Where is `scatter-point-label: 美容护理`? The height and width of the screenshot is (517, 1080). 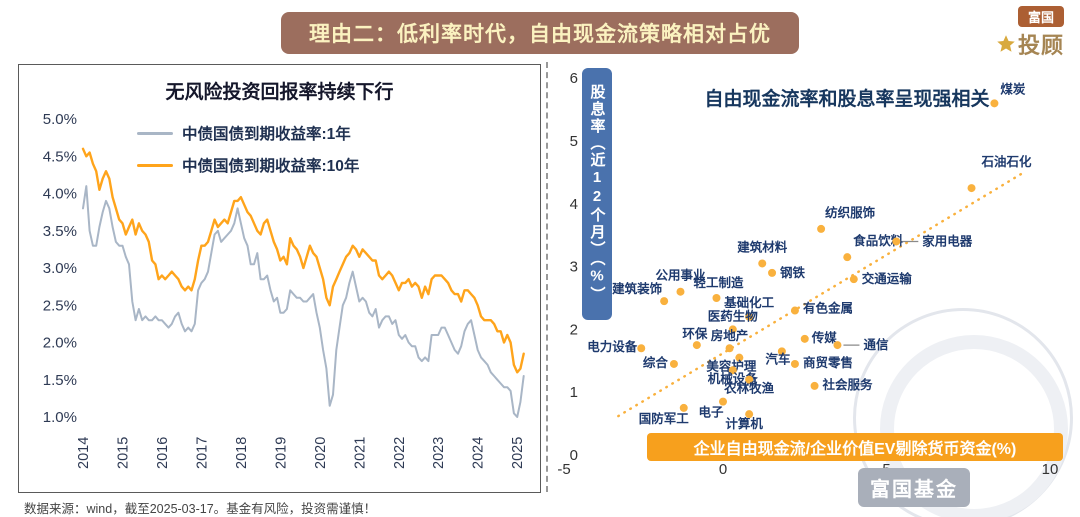 scatter-point-label: 美容护理 is located at coordinates (731, 366).